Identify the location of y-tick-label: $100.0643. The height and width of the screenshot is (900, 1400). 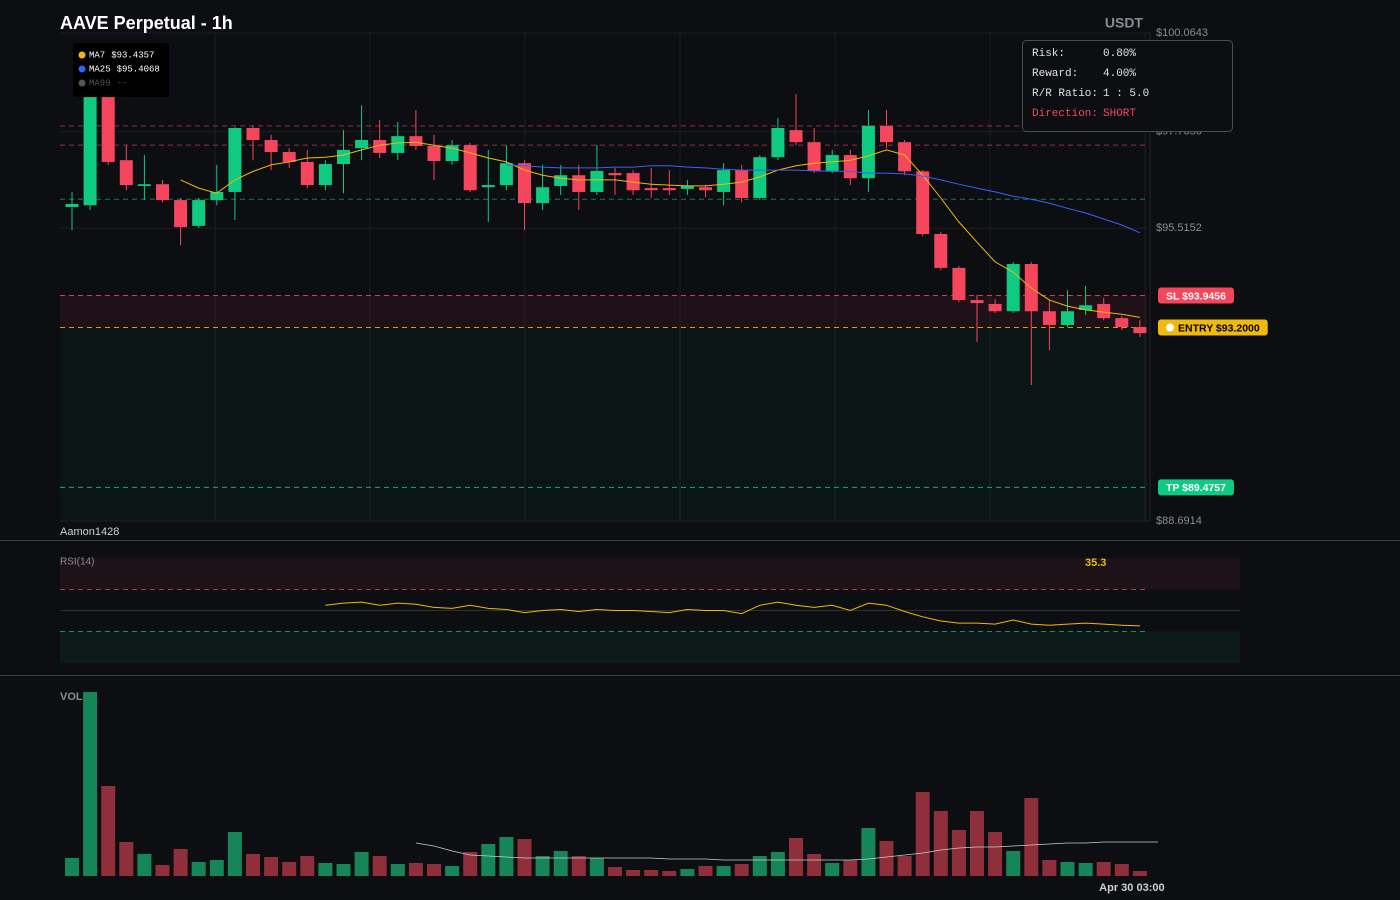
(1182, 33).